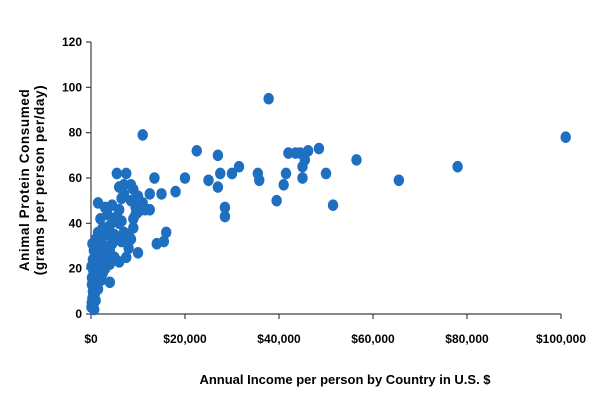 The image size is (600, 400). Describe the element at coordinates (335, 330) in the screenshot. I see `x-axis-ticks: $0 $20,000 $40,000 $60,000 $80,000 $100,000` at that location.